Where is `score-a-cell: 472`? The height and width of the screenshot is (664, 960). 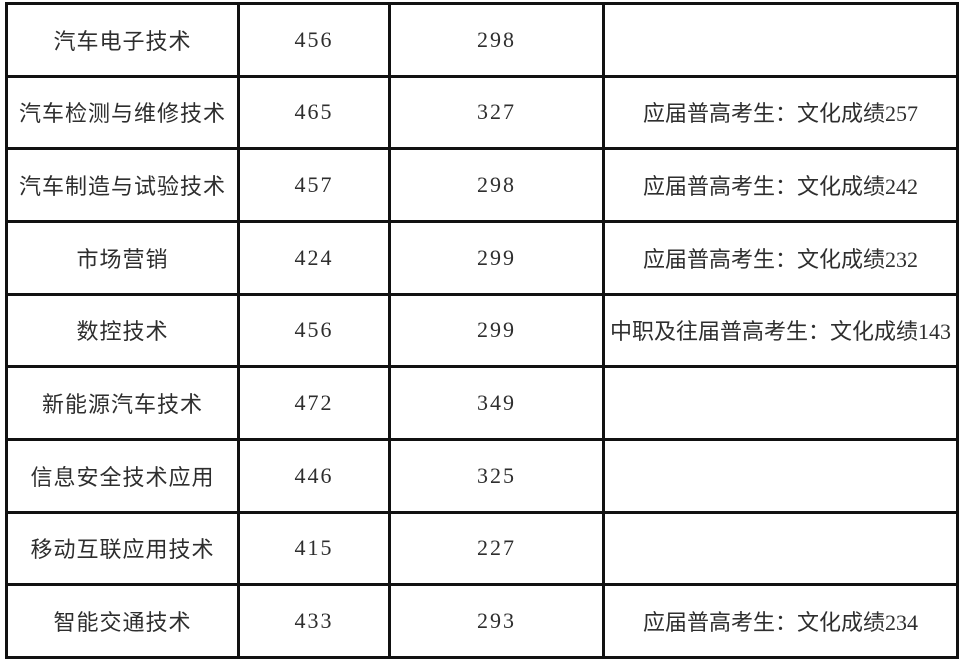 score-a-cell: 472 is located at coordinates (314, 403).